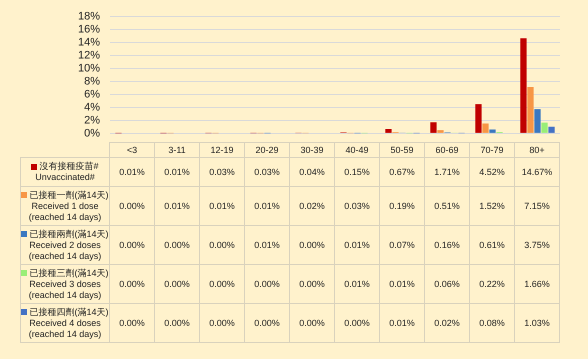 This screenshot has width=588, height=359. I want to click on data-label: 1.66%, so click(537, 284).